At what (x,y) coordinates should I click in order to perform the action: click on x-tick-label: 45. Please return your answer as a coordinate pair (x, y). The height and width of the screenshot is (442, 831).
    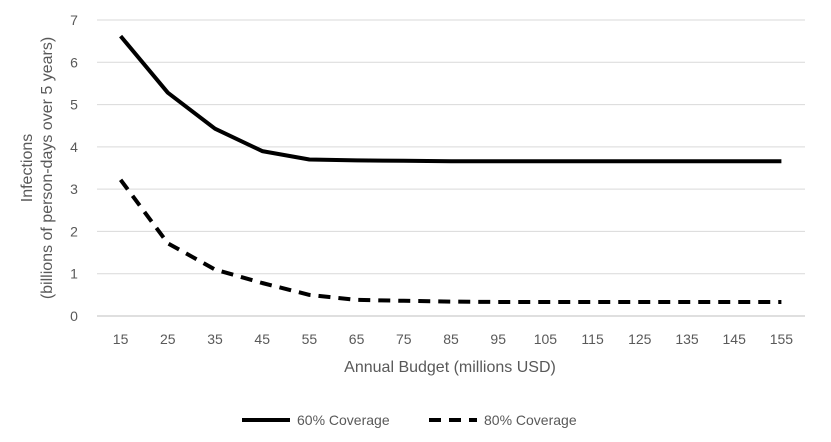
    Looking at the image, I should click on (262, 339).